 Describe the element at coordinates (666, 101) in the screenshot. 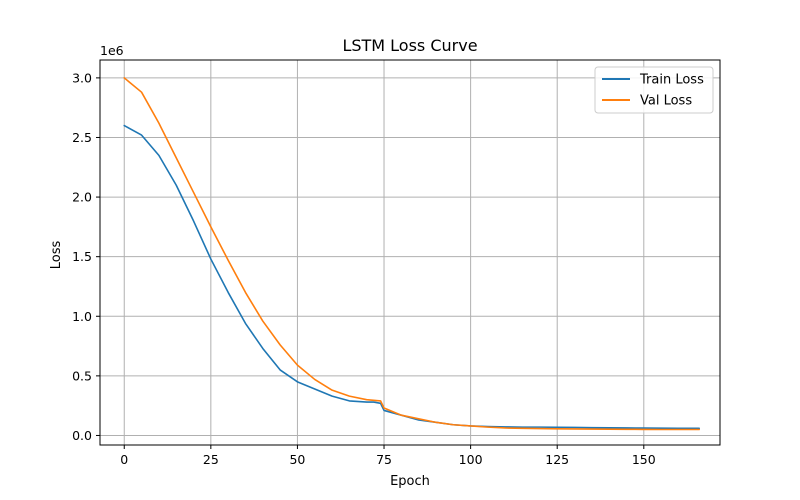

I see `legend-label-val: Val Loss` at that location.